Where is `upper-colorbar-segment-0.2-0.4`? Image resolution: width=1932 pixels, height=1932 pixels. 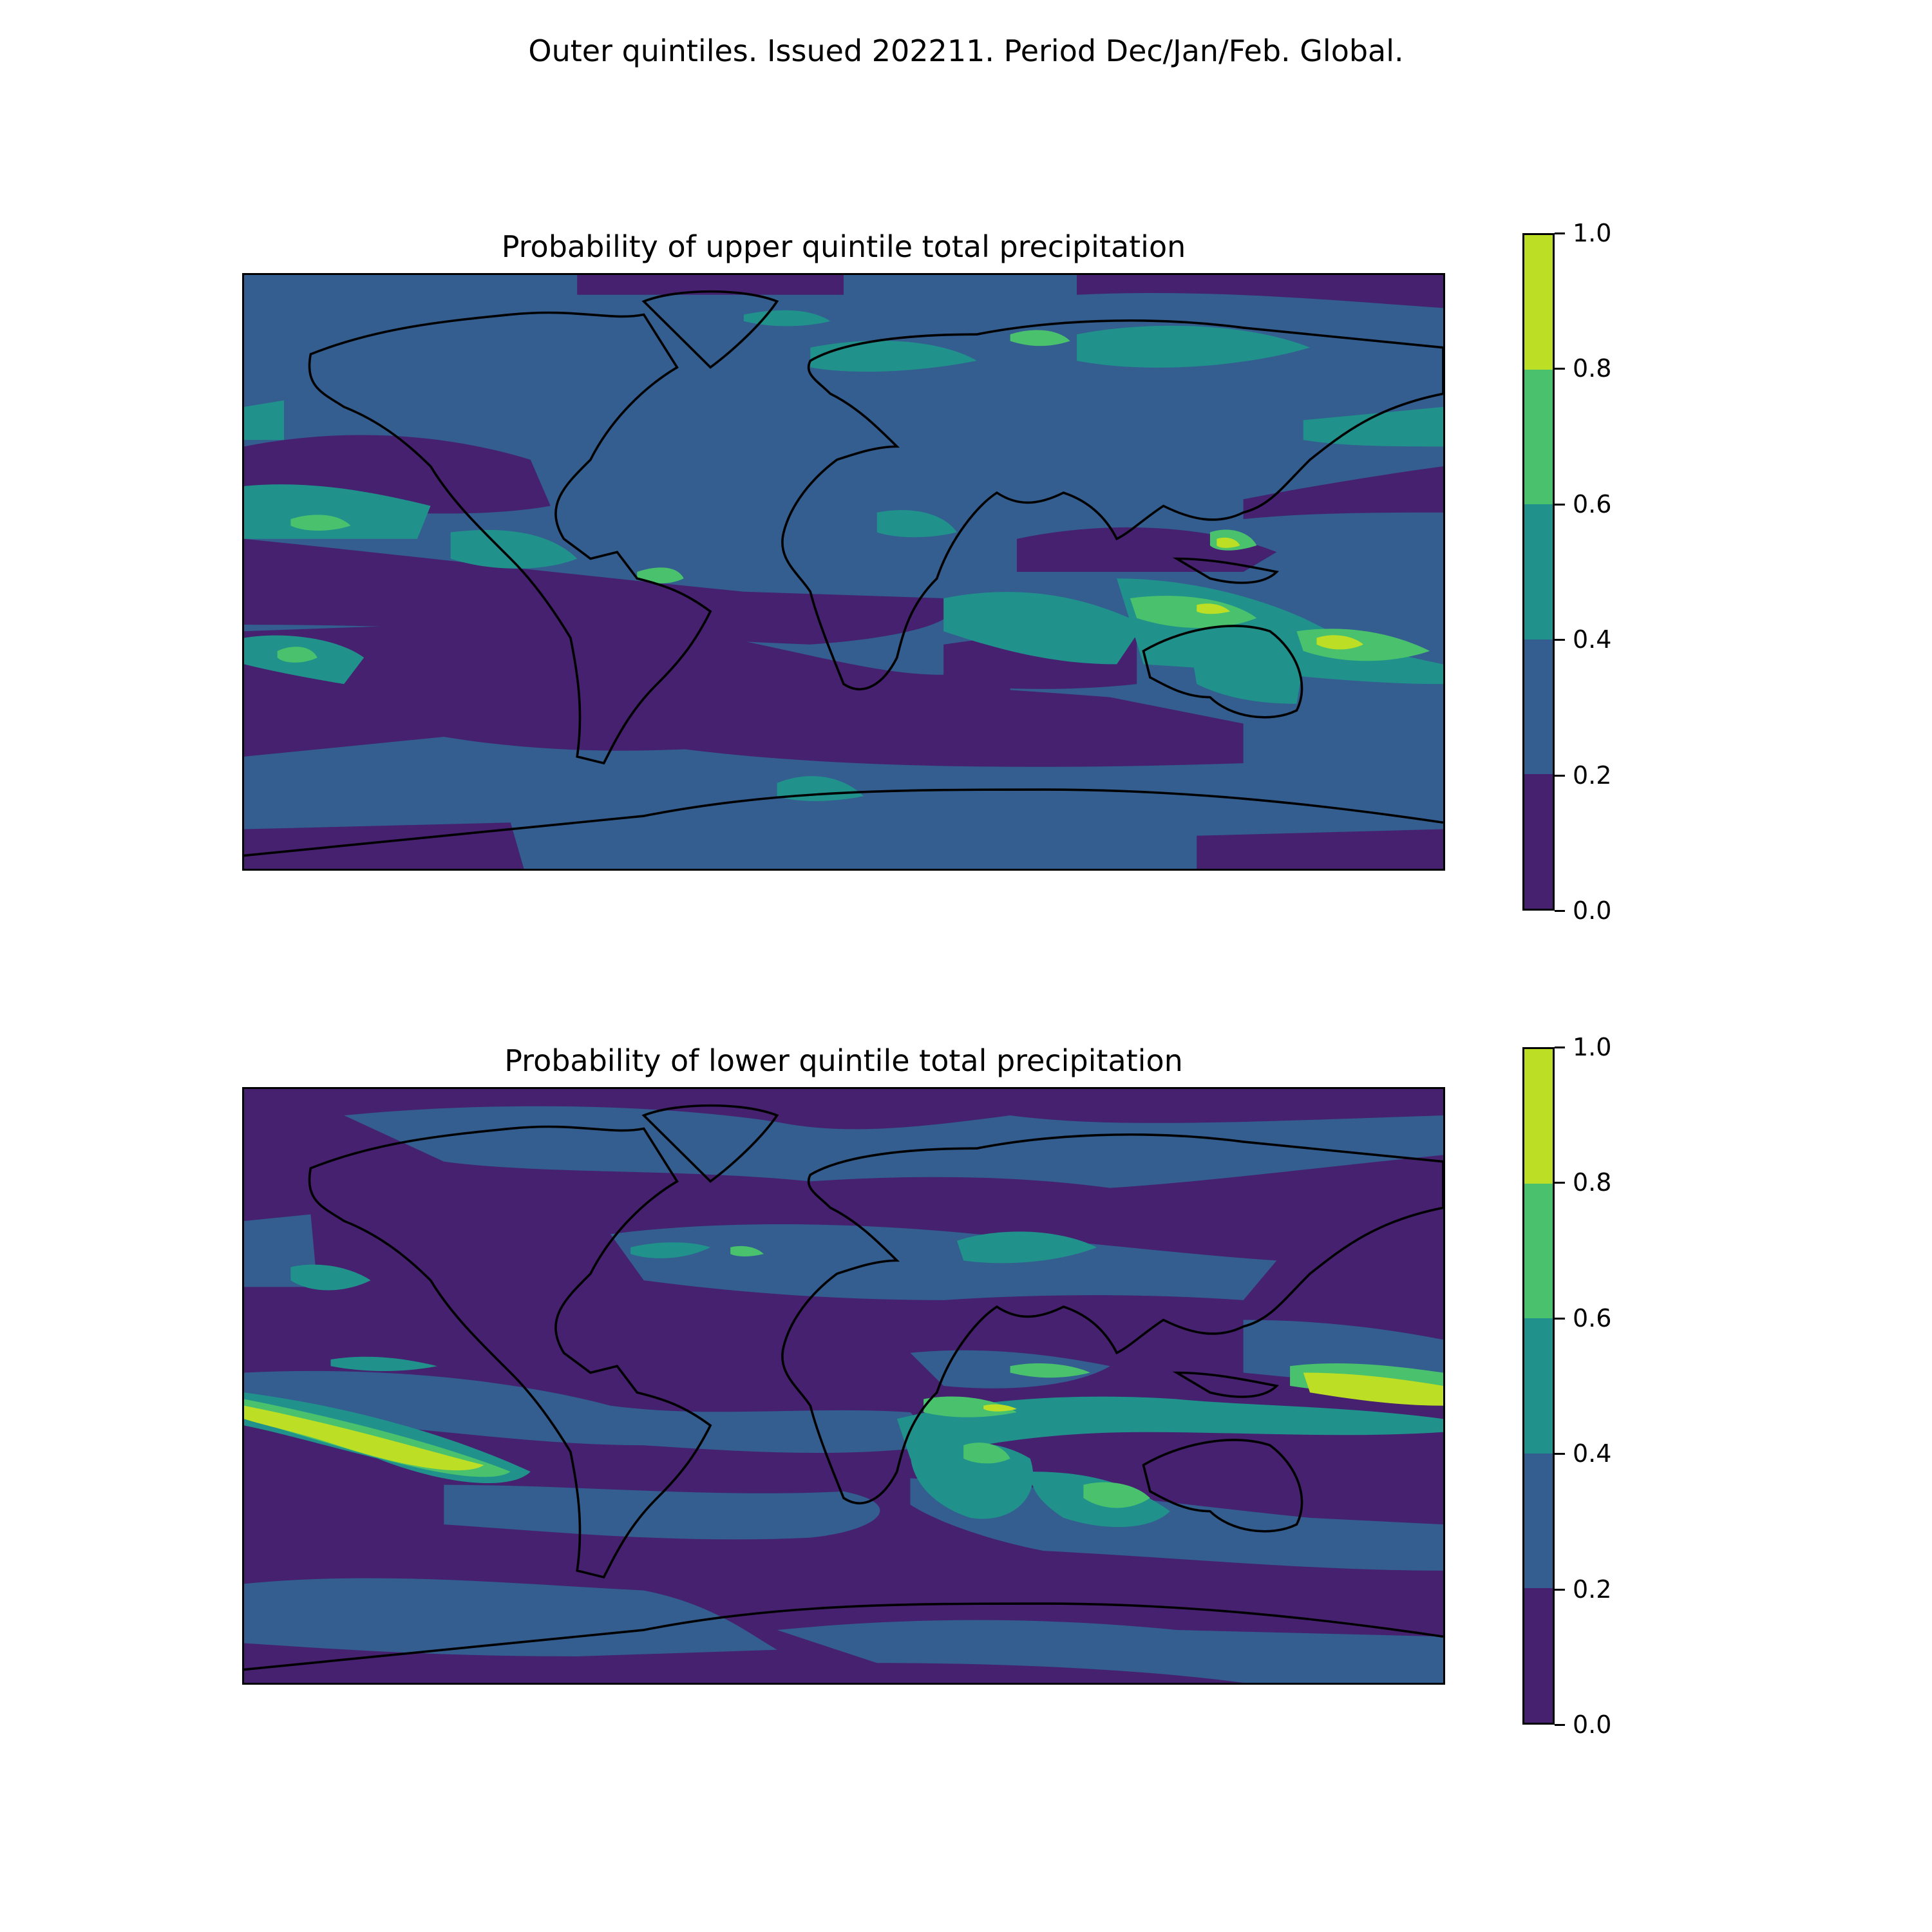 upper-colorbar-segment-0.2-0.4 is located at coordinates (1539, 707).